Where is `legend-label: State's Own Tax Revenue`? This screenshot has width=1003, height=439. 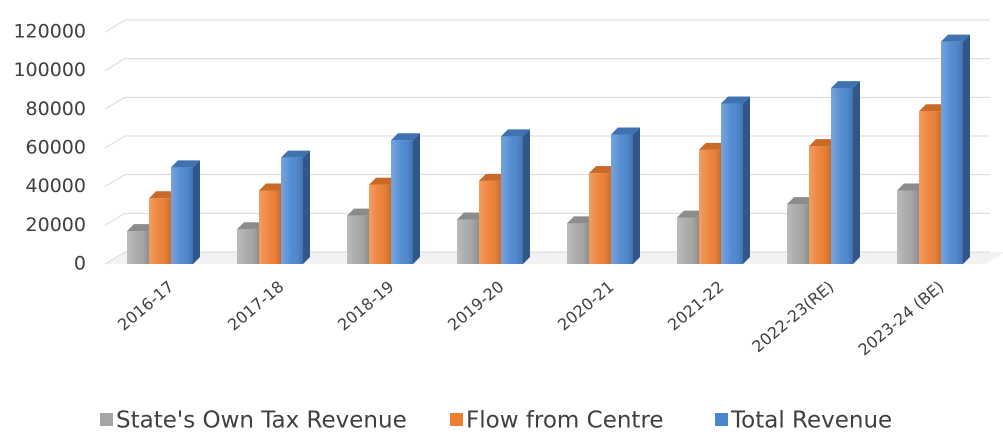
legend-label: State's Own Tax Revenue is located at coordinates (261, 421).